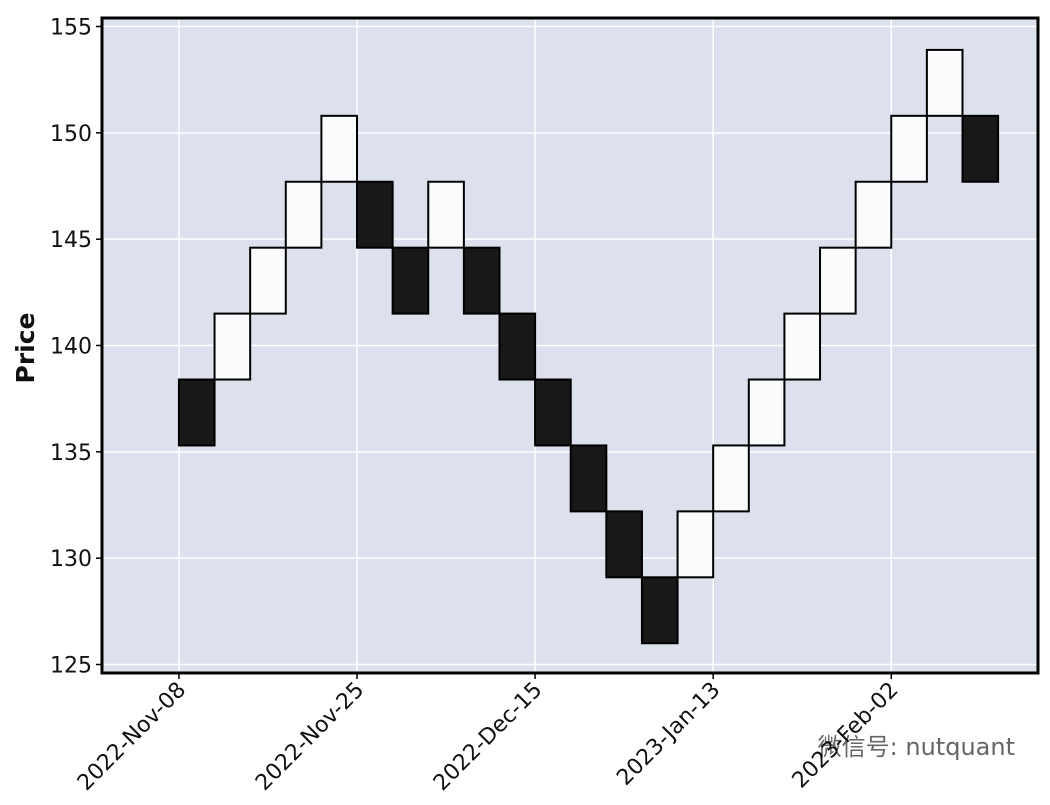 Image resolution: width=1050 pixels, height=805 pixels. What do you see at coordinates (71, 134) in the screenshot?
I see `y-tick-label: 150` at bounding box center [71, 134].